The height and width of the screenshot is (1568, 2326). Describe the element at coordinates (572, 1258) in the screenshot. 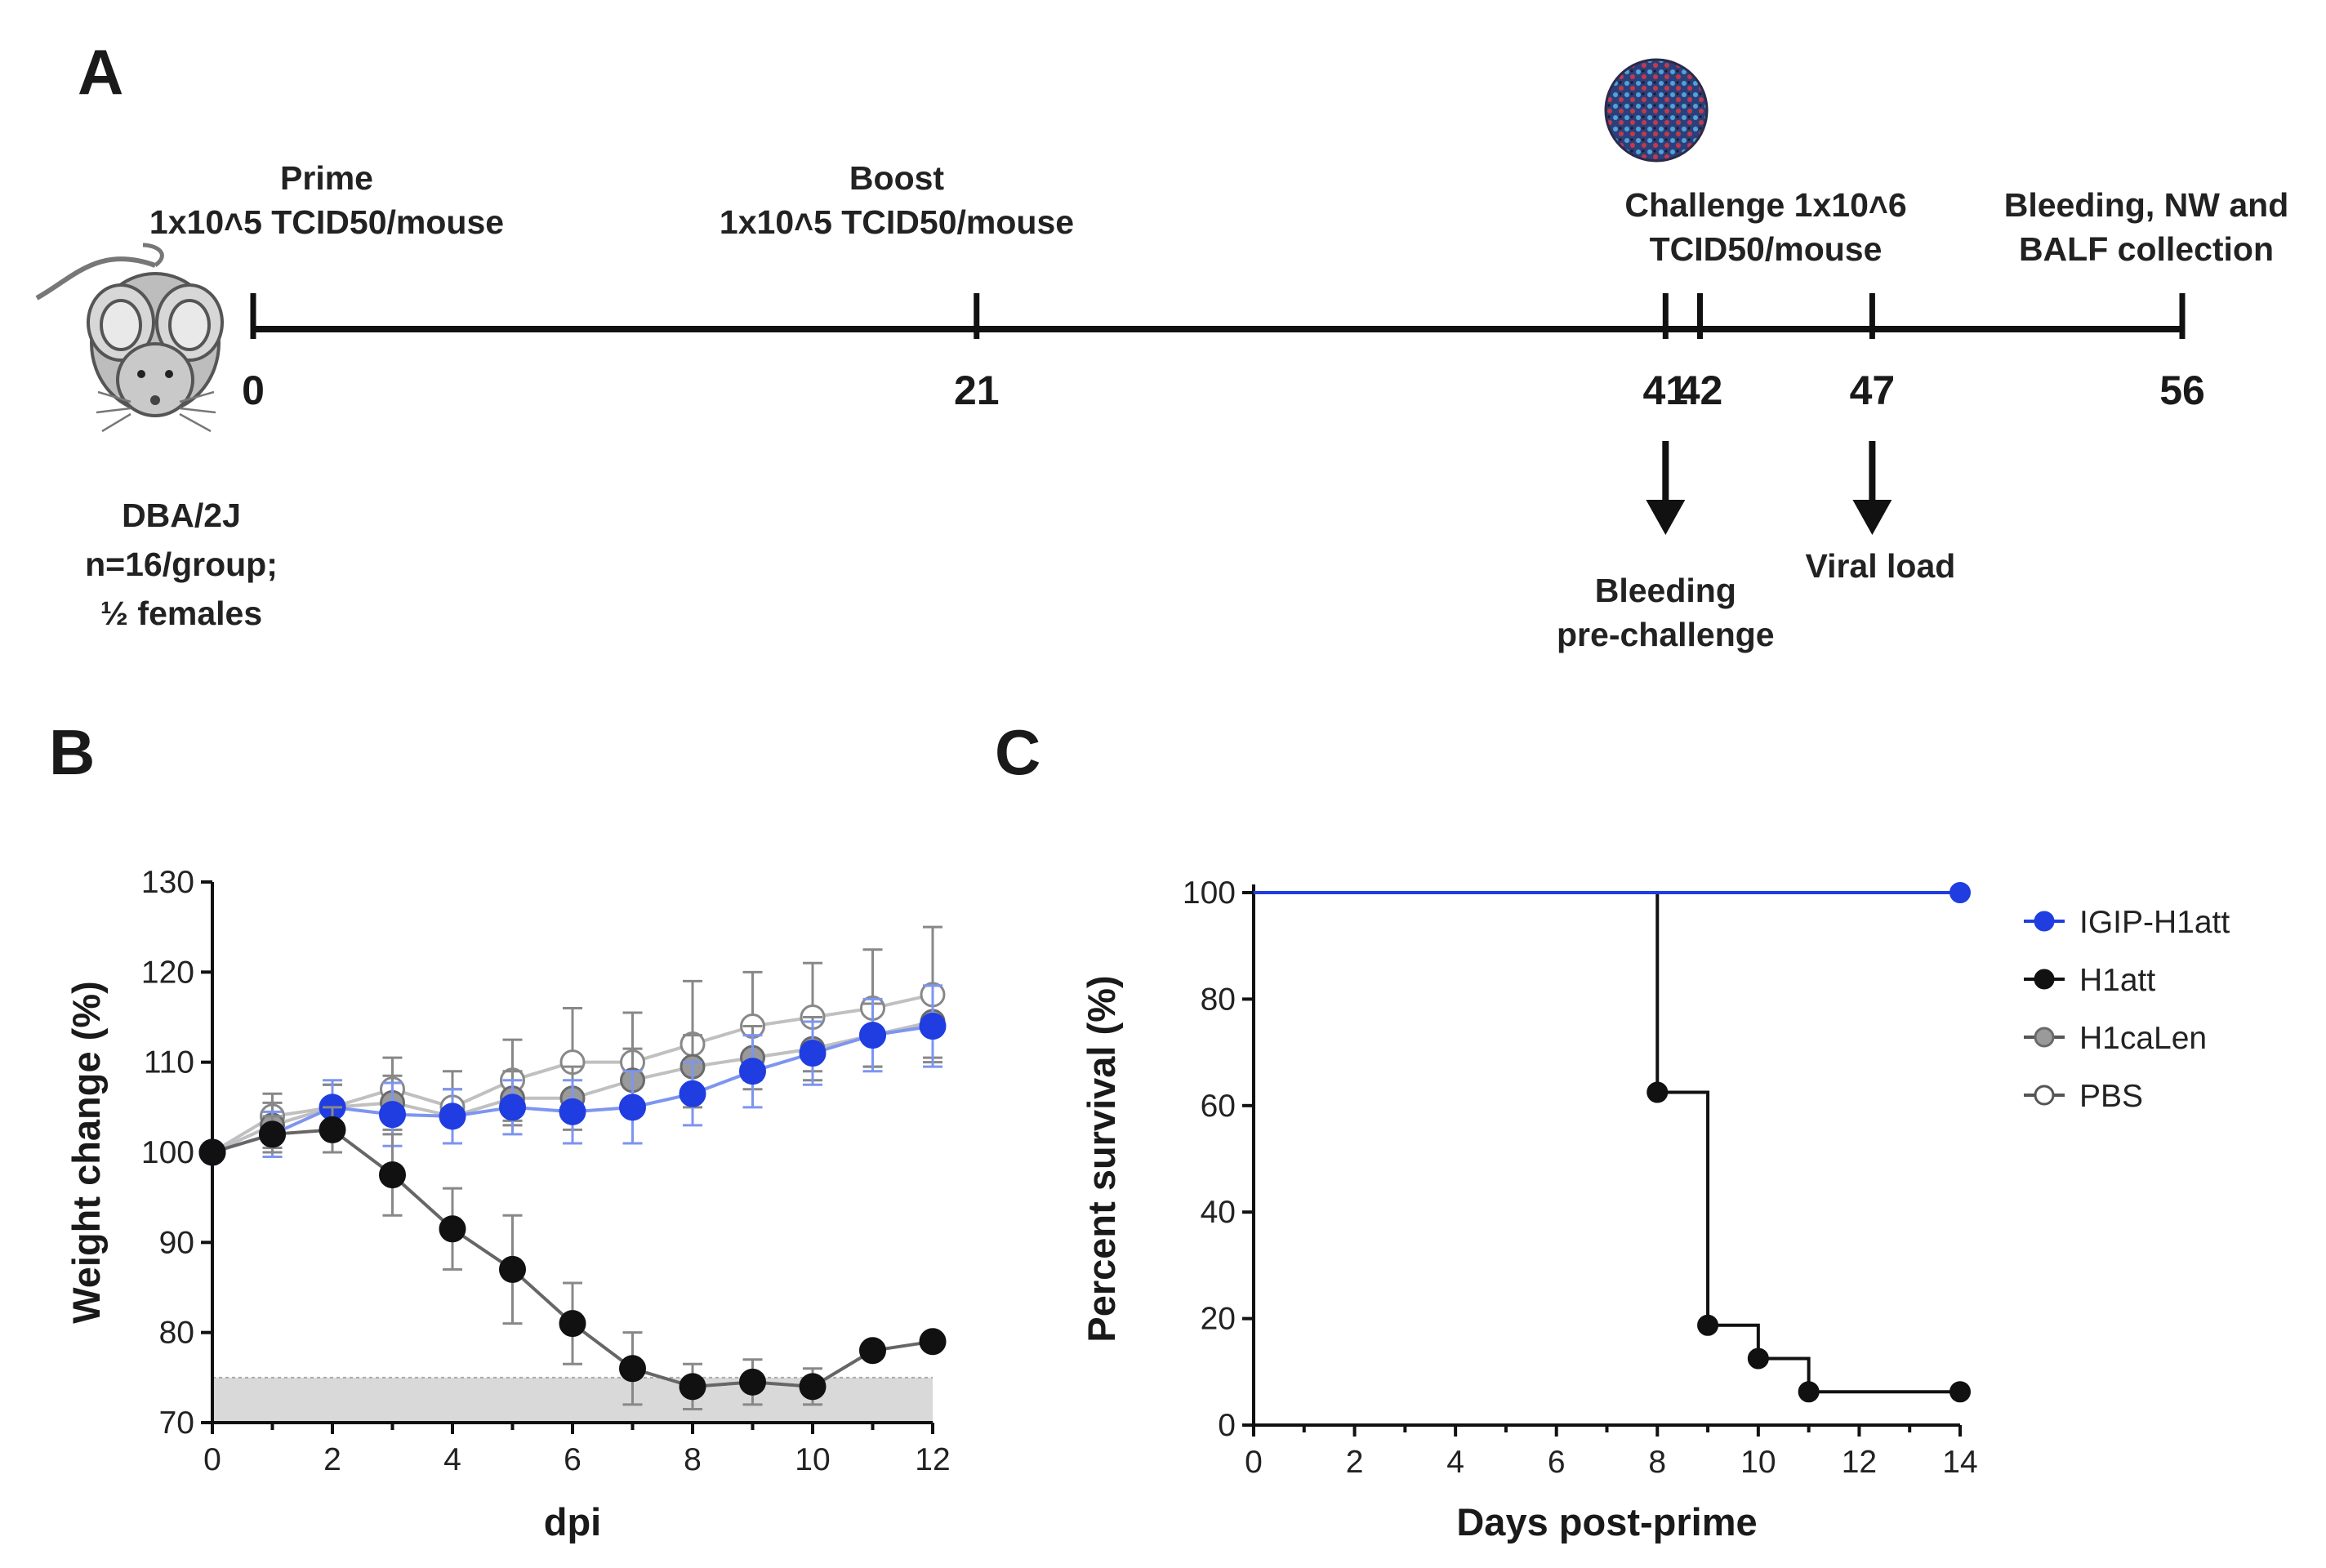

I see `series-h1att` at that location.